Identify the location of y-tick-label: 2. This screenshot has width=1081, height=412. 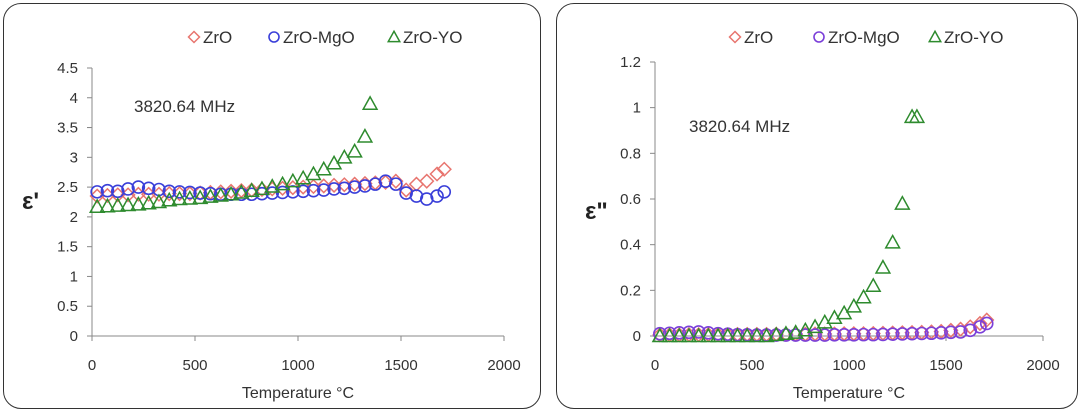
(74, 217).